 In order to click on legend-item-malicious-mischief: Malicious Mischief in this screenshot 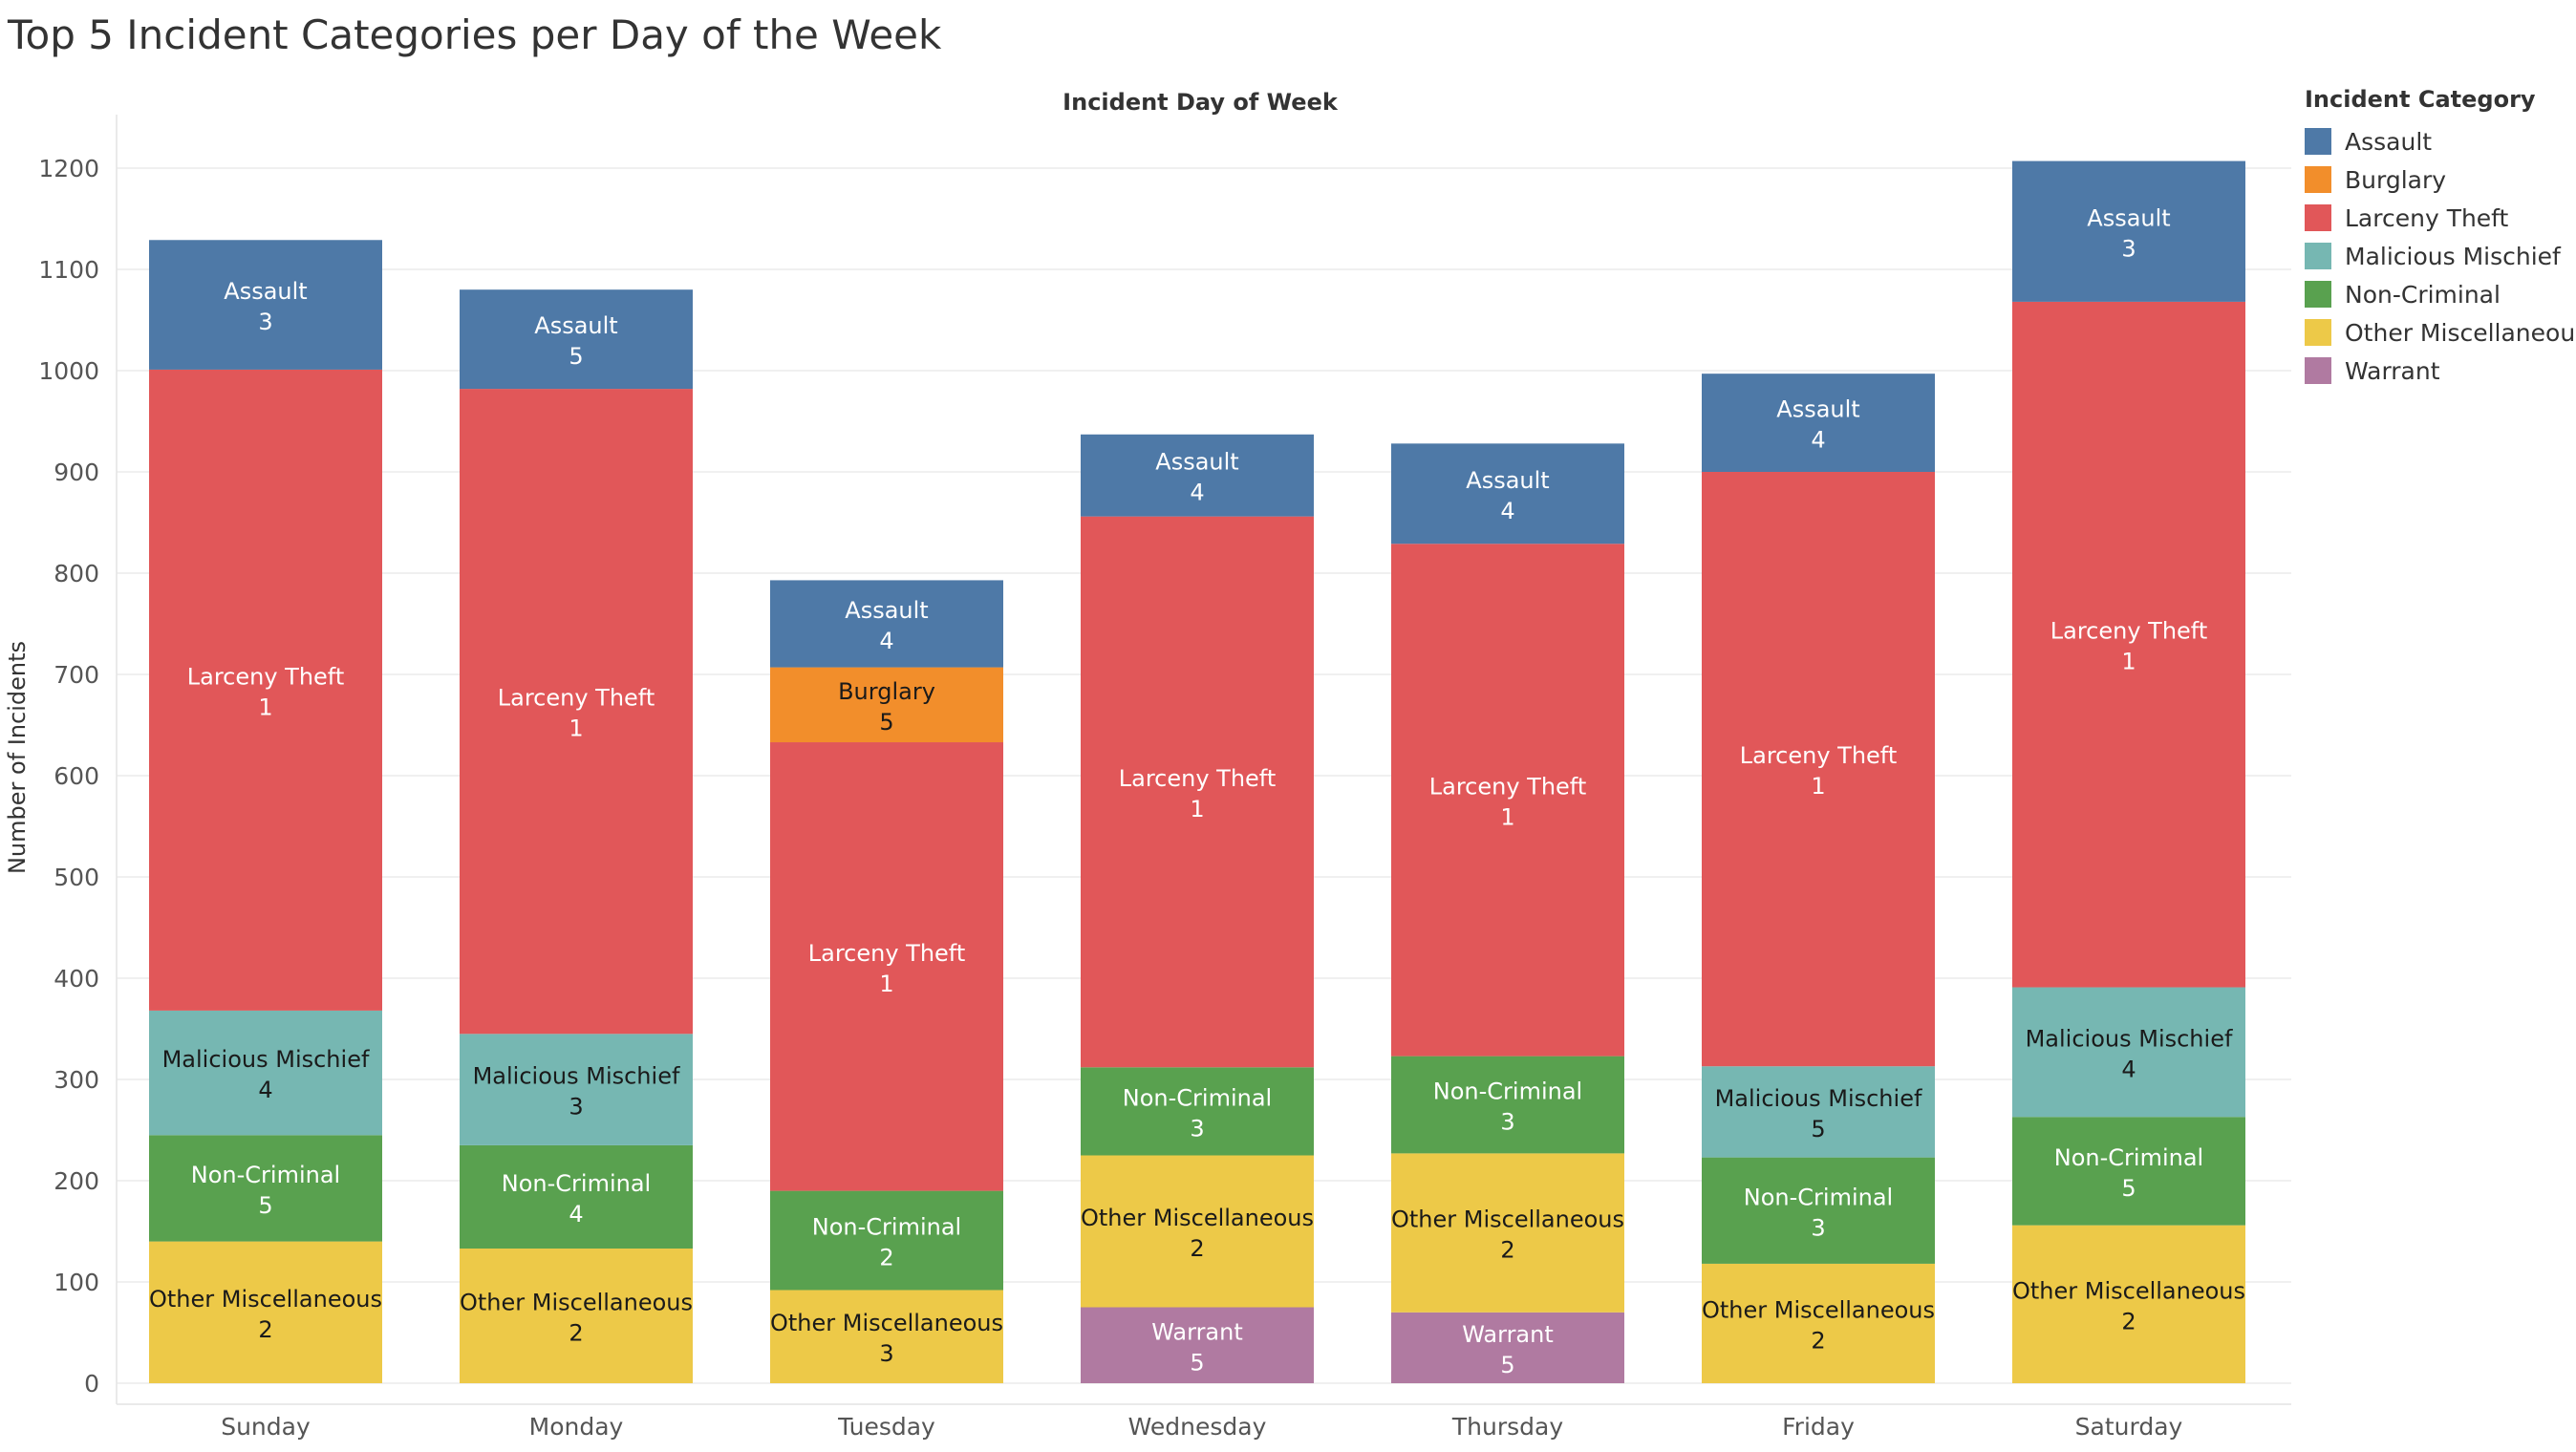, I will do `click(2438, 256)`.